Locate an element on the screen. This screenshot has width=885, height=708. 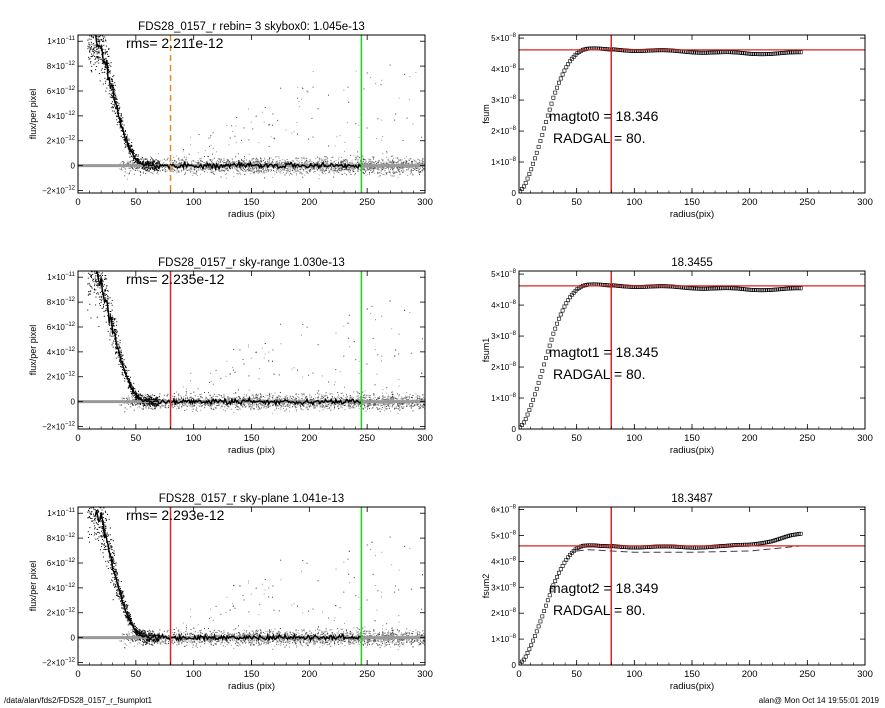
y-axis: 01×10−82×10−83×10−84×10−85×10−8 is located at coordinates (678, 115).